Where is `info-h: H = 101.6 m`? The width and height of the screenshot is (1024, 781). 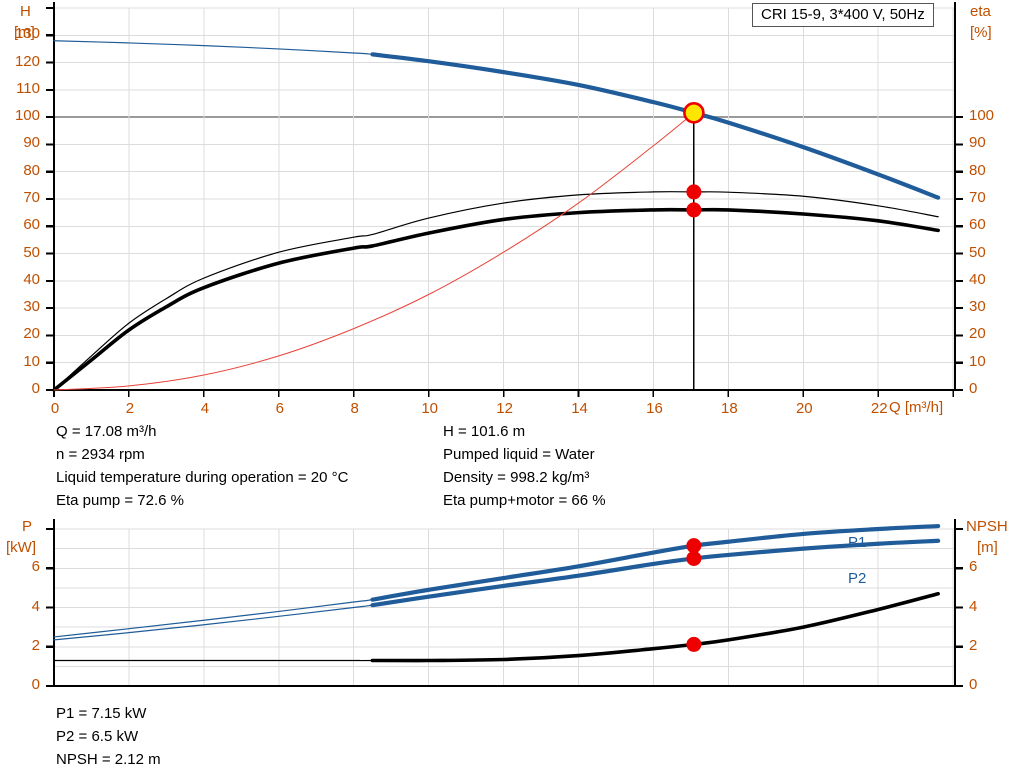 info-h: H = 101.6 m is located at coordinates (484, 431).